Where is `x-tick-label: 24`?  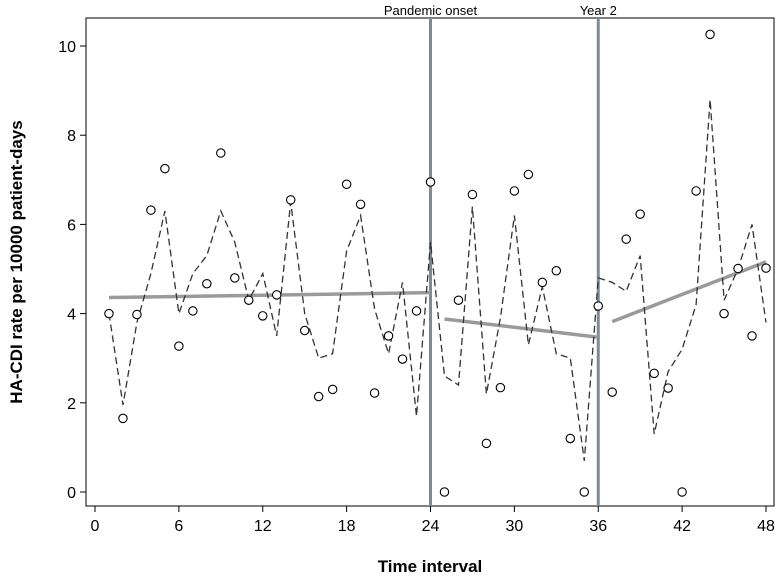
x-tick-label: 24 is located at coordinates (431, 526).